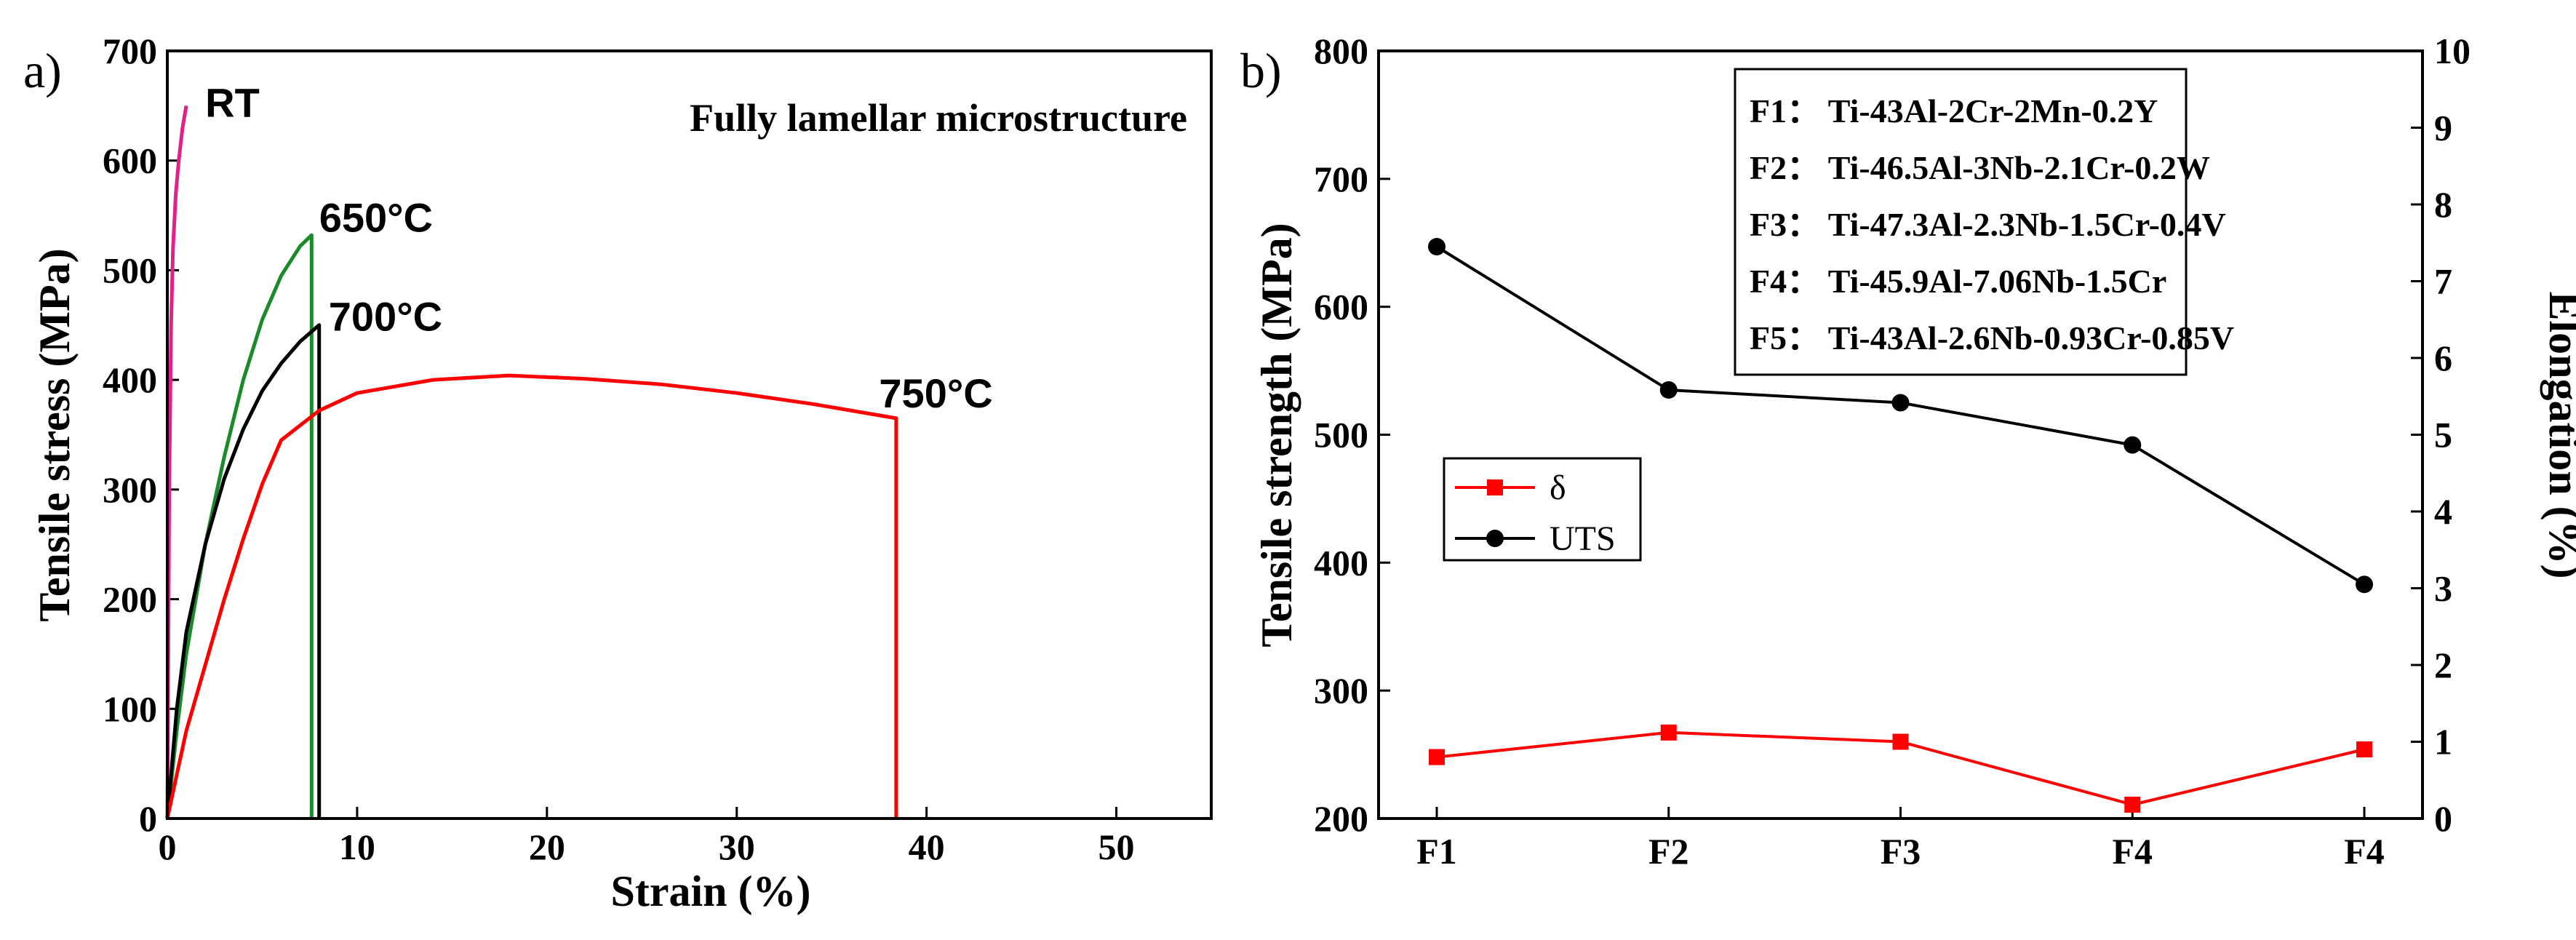  I want to click on panel-a-x-tick-label: 50, so click(1116, 847).